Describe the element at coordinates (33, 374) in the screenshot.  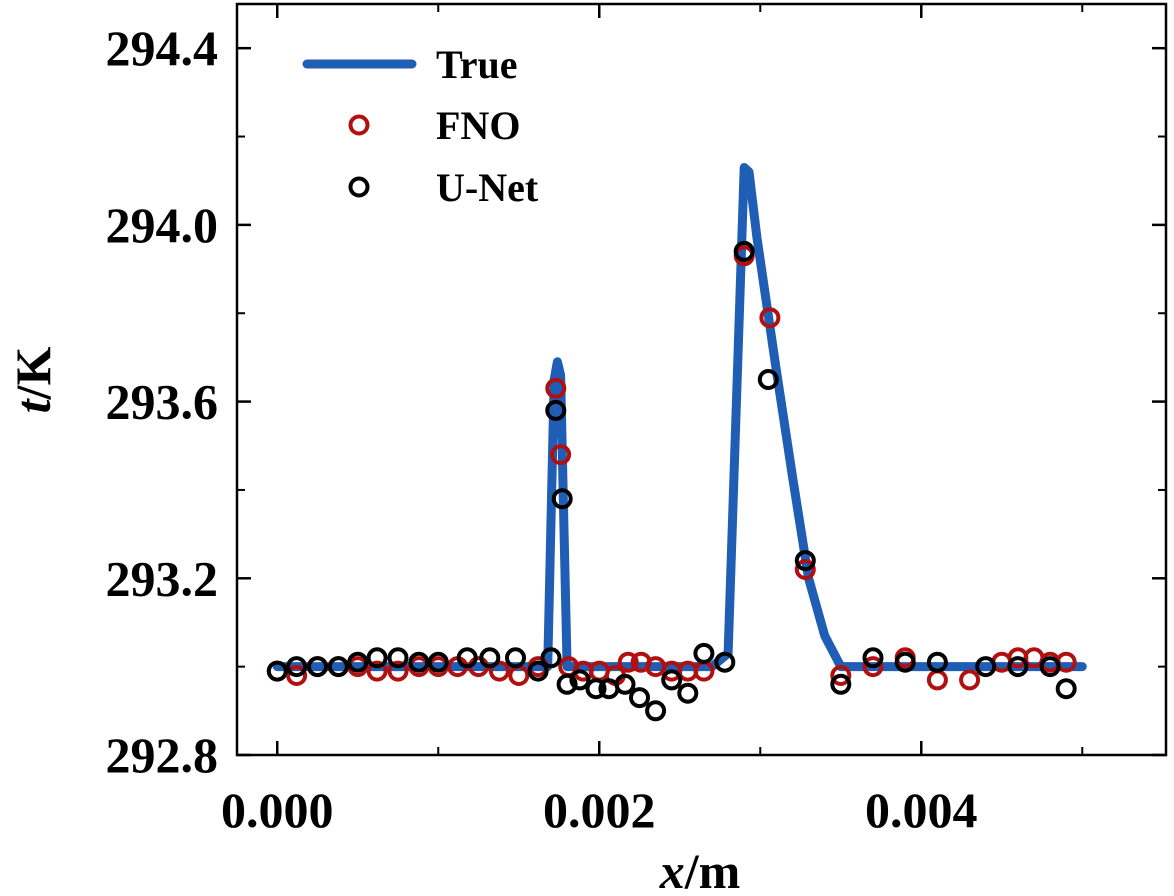
I see `y-axis-unit: /K` at that location.